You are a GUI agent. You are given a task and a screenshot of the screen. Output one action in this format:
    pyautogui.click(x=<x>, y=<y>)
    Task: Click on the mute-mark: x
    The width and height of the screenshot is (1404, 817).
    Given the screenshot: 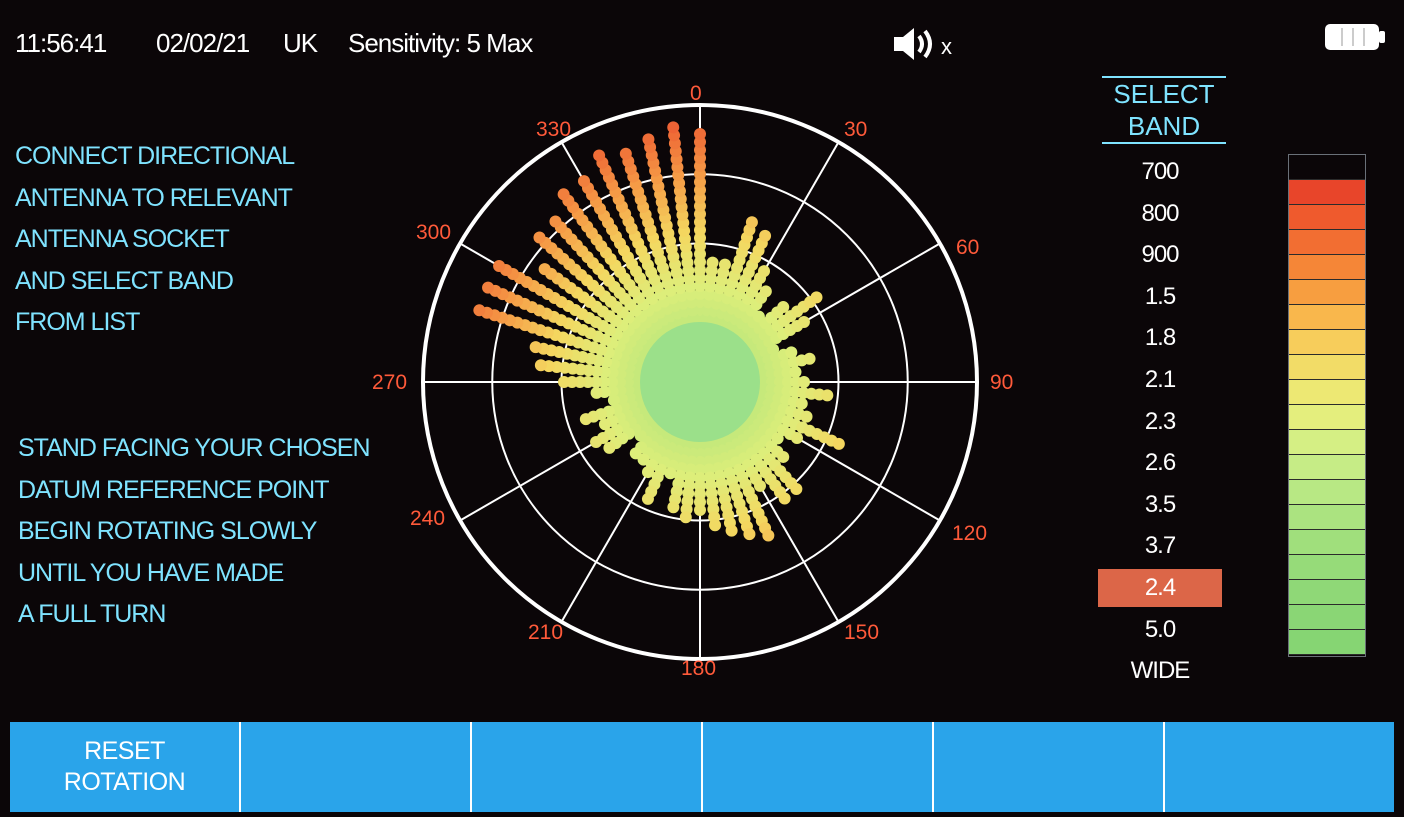 What is the action you would take?
    pyautogui.click(x=946, y=46)
    